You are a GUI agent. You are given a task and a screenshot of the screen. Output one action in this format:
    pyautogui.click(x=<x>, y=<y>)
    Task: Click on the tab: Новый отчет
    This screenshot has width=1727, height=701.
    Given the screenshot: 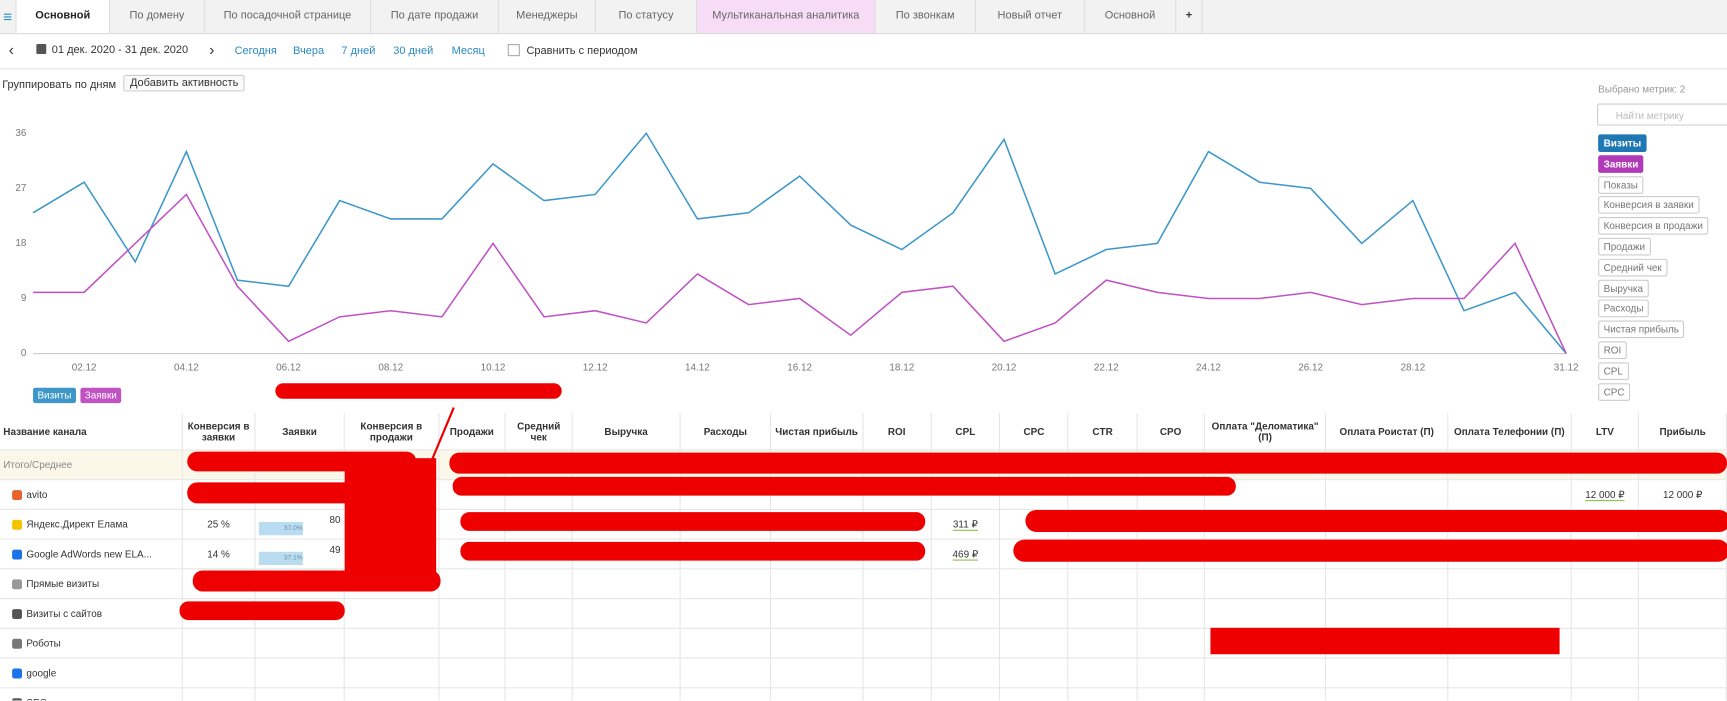 What is the action you would take?
    pyautogui.click(x=1030, y=17)
    